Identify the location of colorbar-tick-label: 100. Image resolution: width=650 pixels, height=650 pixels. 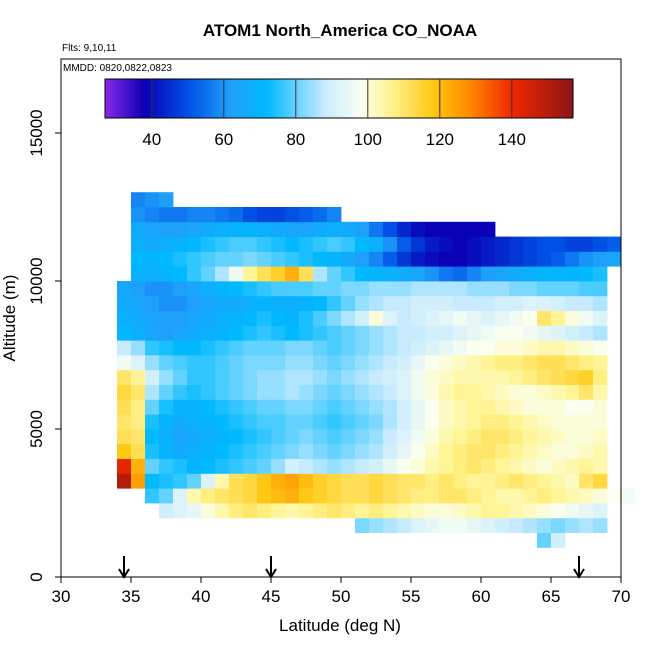
(368, 139).